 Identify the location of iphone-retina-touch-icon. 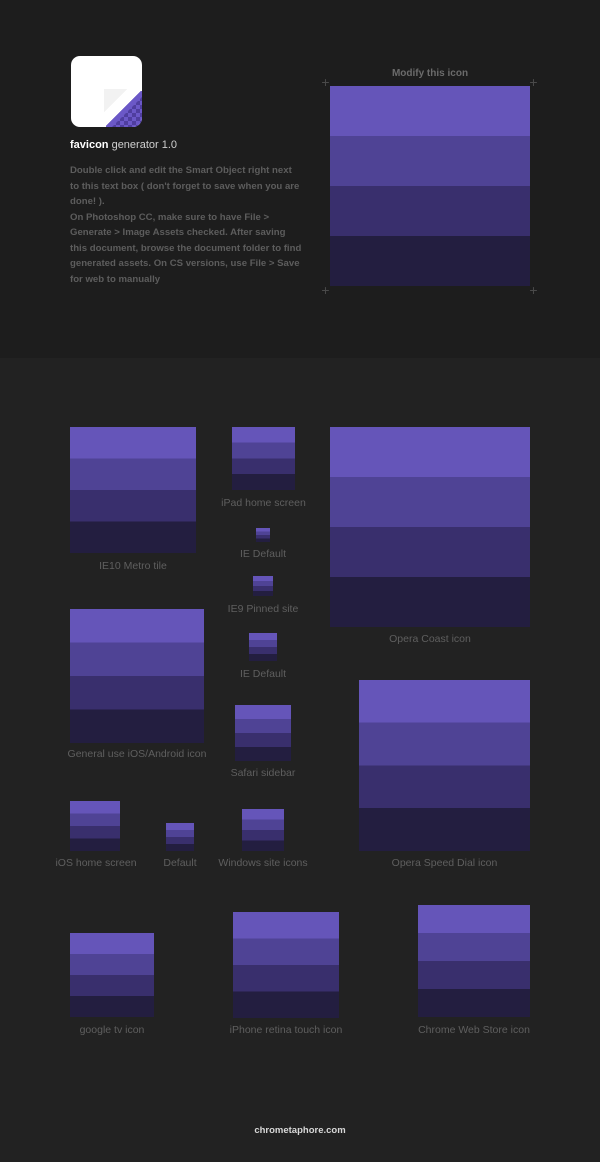
(286, 965).